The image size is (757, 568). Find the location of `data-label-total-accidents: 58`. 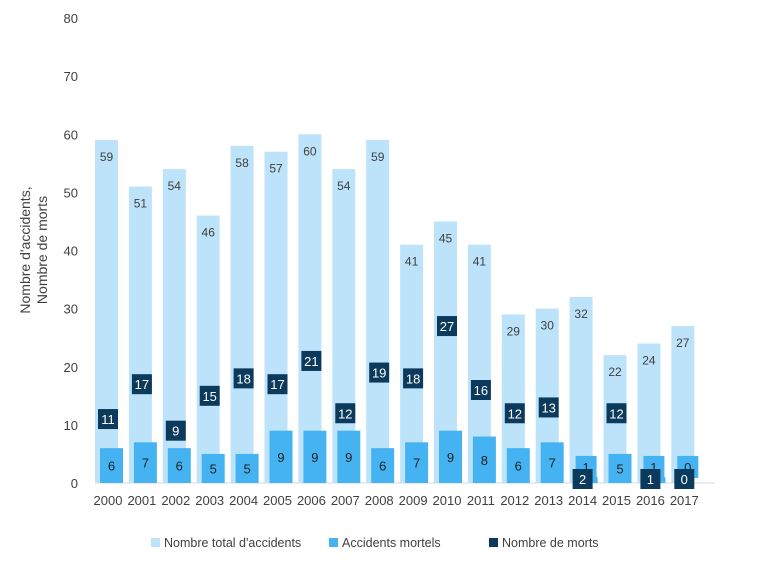

data-label-total-accidents: 58 is located at coordinates (242, 163).